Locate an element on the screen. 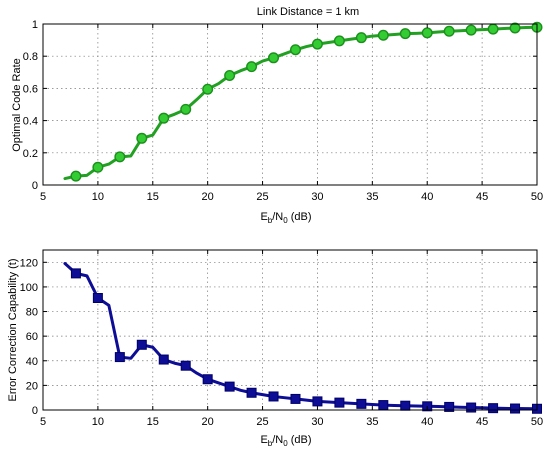 This screenshot has height=450, width=550. chart-top-title: Link Distance = 1 km is located at coordinates (308, 12).